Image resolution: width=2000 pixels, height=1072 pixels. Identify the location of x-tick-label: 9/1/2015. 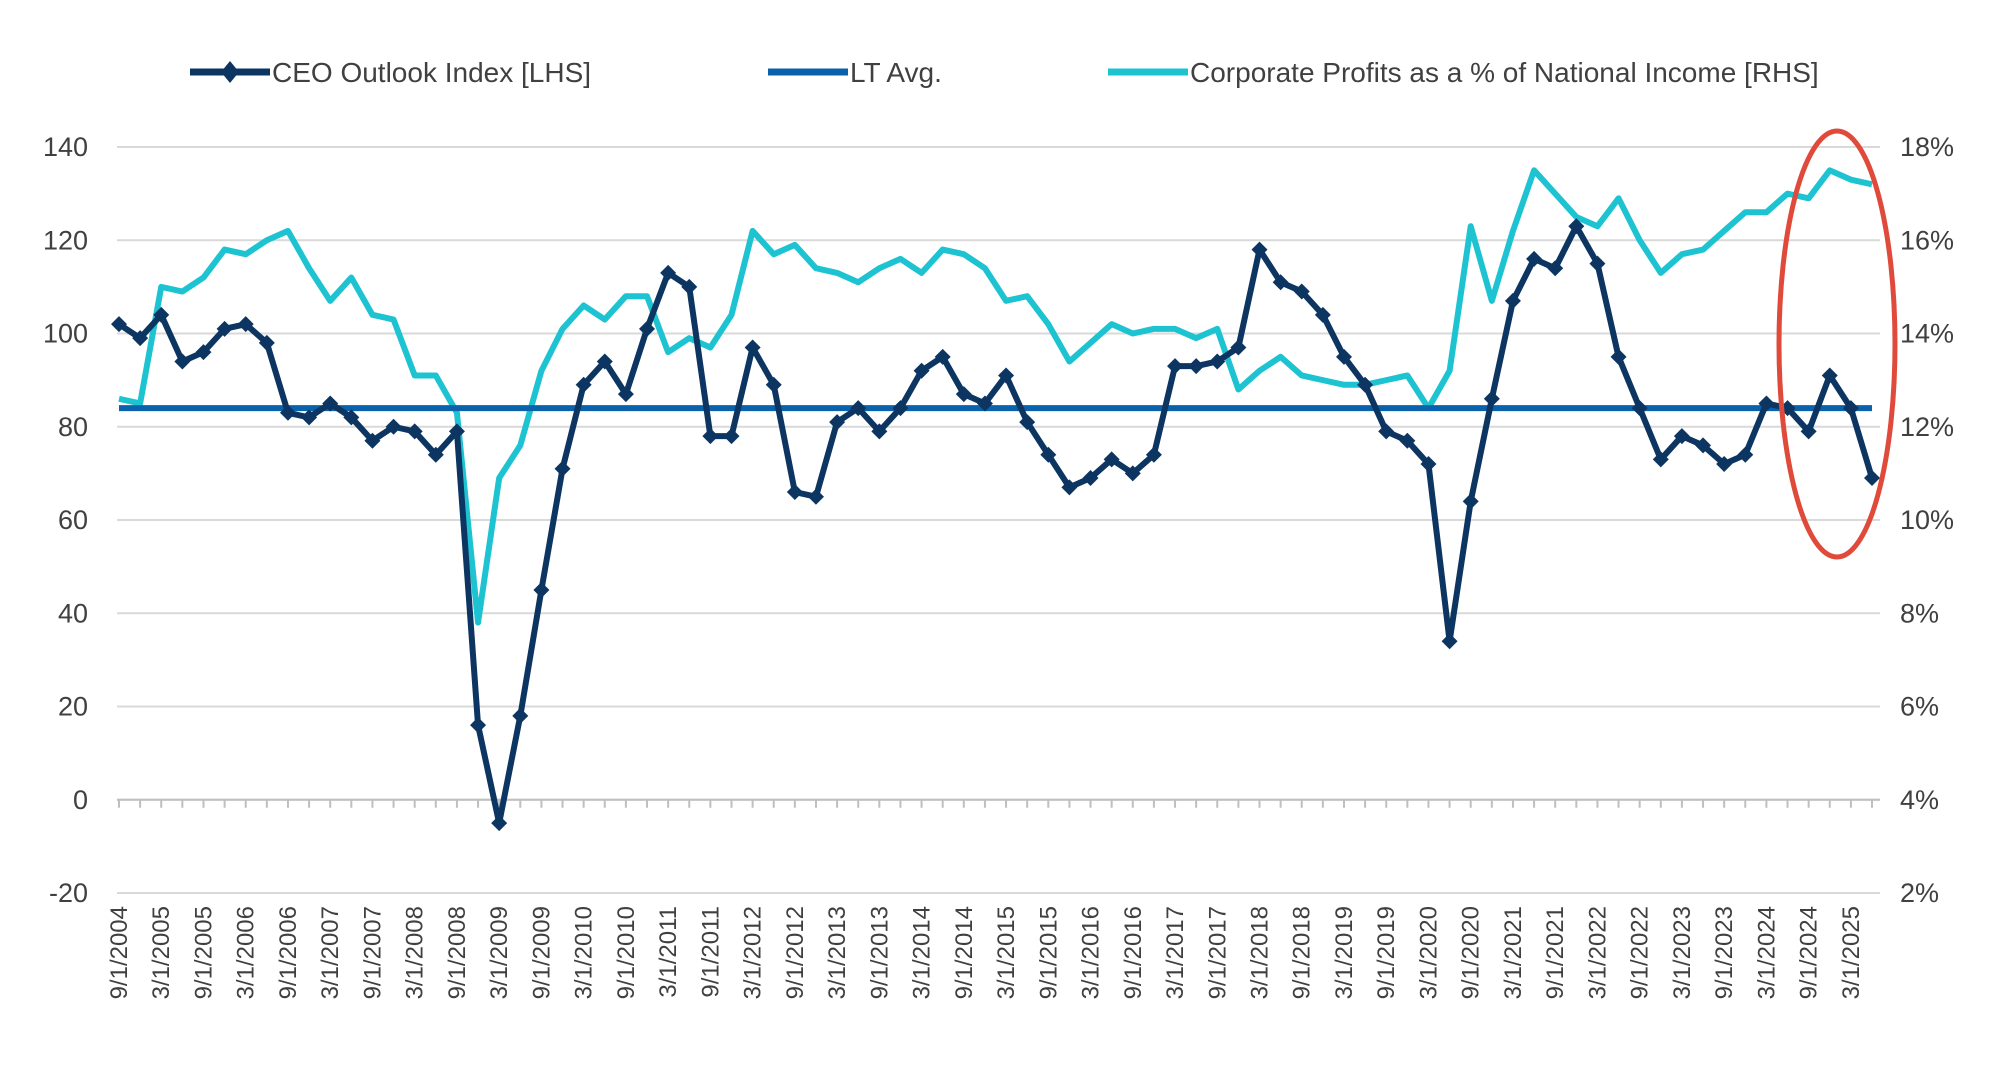
(1048, 952).